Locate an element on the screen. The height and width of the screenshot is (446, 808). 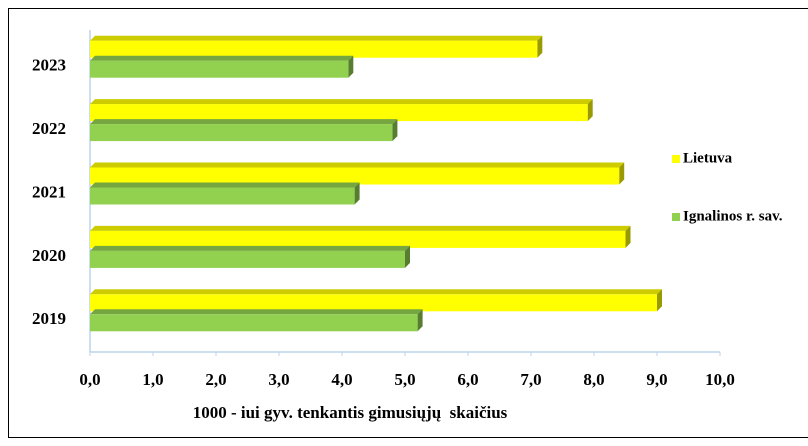
legend-label: Ignalinos r. sav. is located at coordinates (733, 216).